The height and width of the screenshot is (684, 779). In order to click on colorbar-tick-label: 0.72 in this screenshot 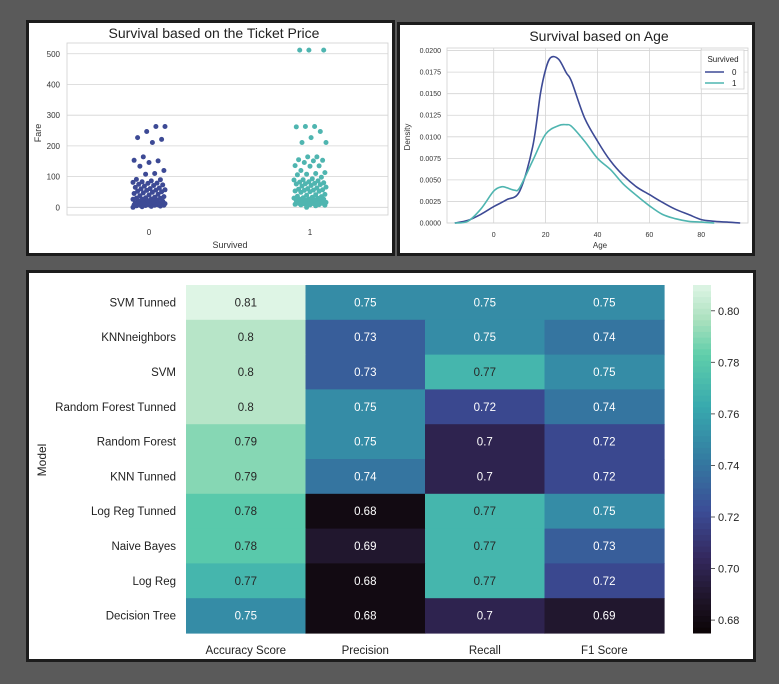, I will do `click(728, 518)`.